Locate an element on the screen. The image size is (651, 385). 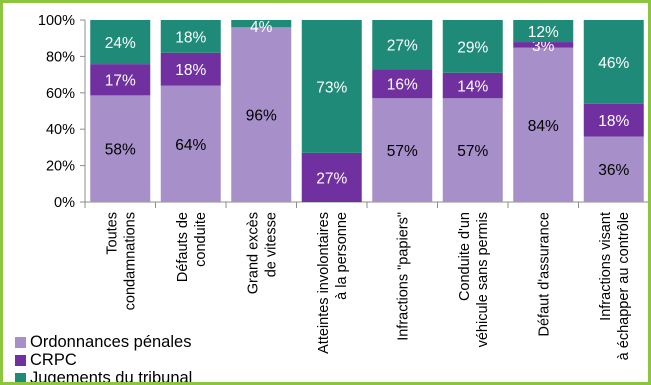
x-tick-label: Atteintes involontaires is located at coordinates (324, 283).